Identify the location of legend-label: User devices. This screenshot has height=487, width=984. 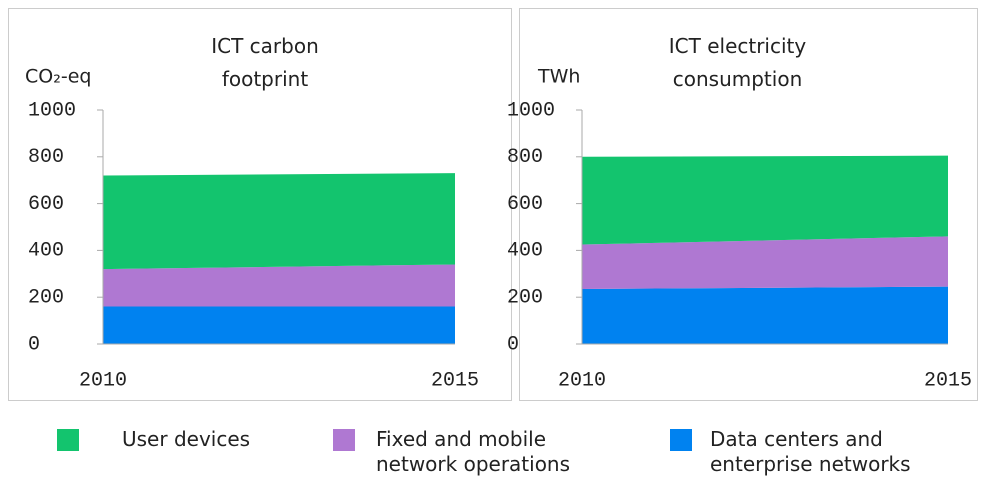
(186, 439).